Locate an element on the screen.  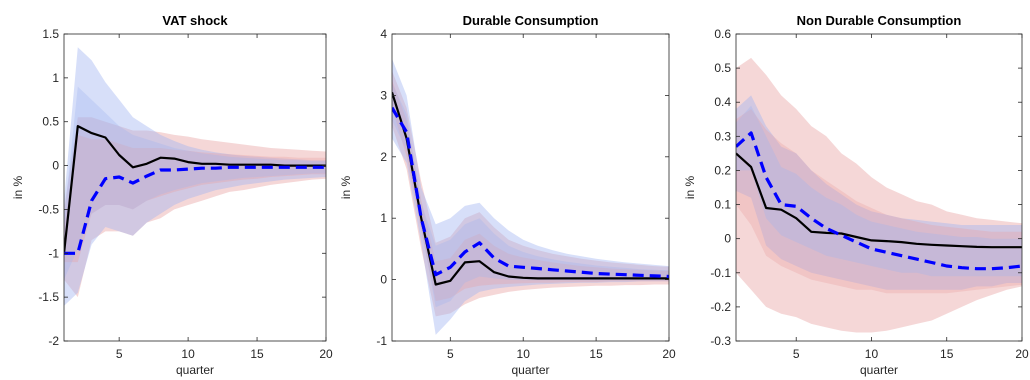
y-tick-label: 1.5 is located at coordinates (50, 34).